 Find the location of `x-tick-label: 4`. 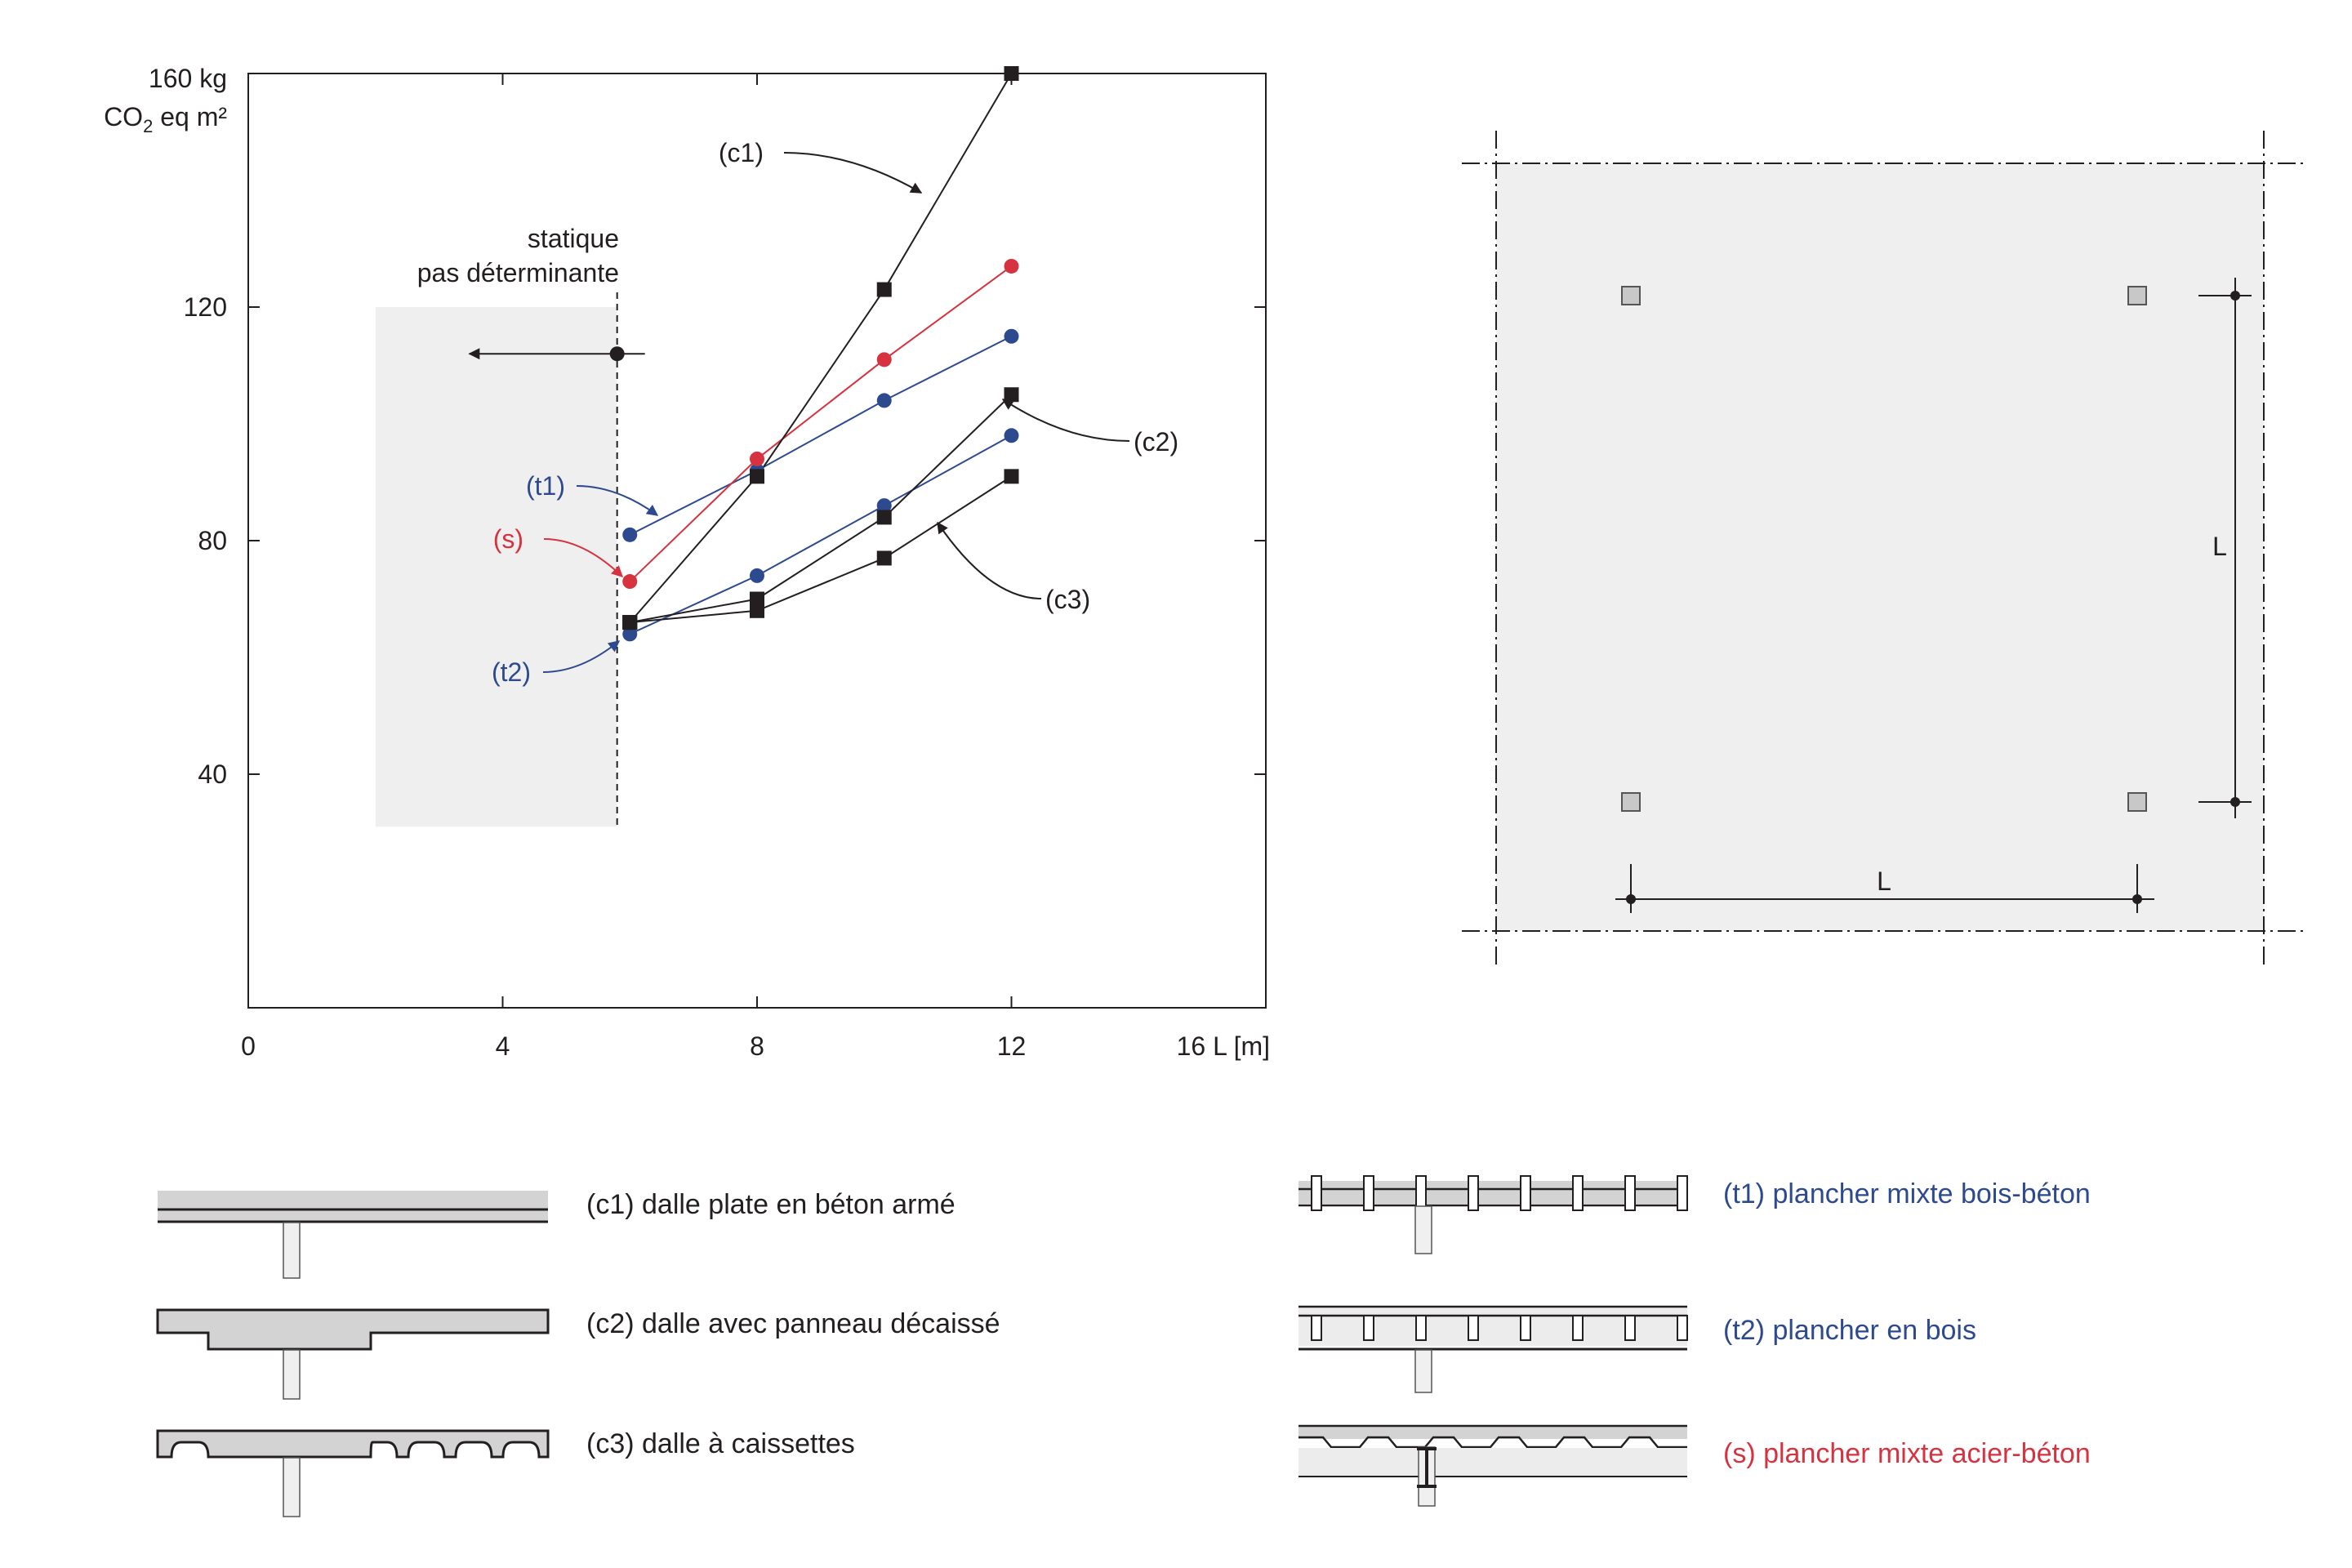

x-tick-label: 4 is located at coordinates (503, 1046).